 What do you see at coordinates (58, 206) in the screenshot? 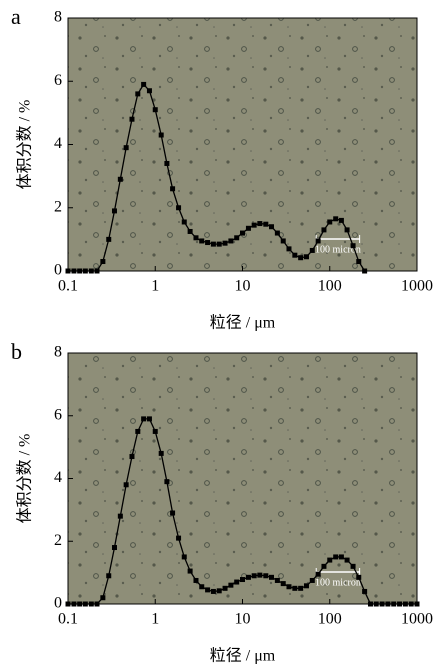
I see `y-tick-label: 2` at bounding box center [58, 206].